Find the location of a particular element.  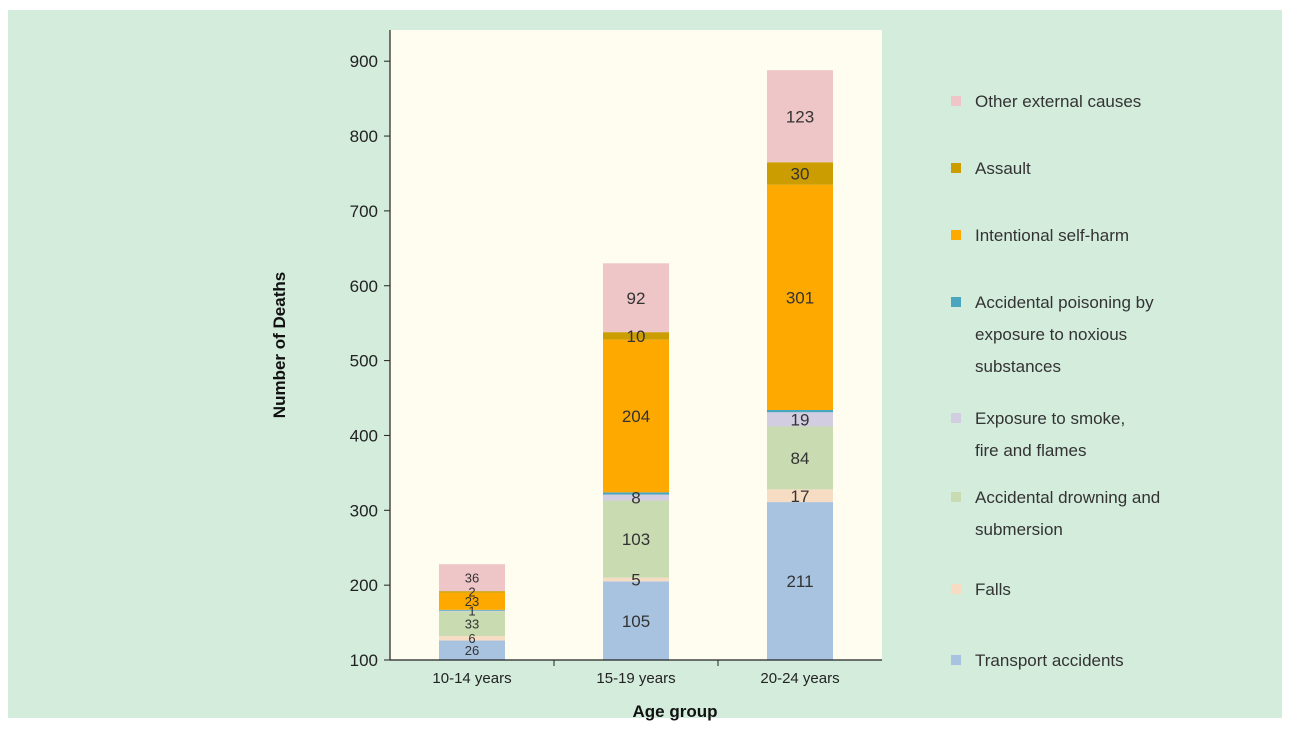

legend-label-accidental-poisoning-by-exposure-to-noxious-substances: substances is located at coordinates (1018, 366).